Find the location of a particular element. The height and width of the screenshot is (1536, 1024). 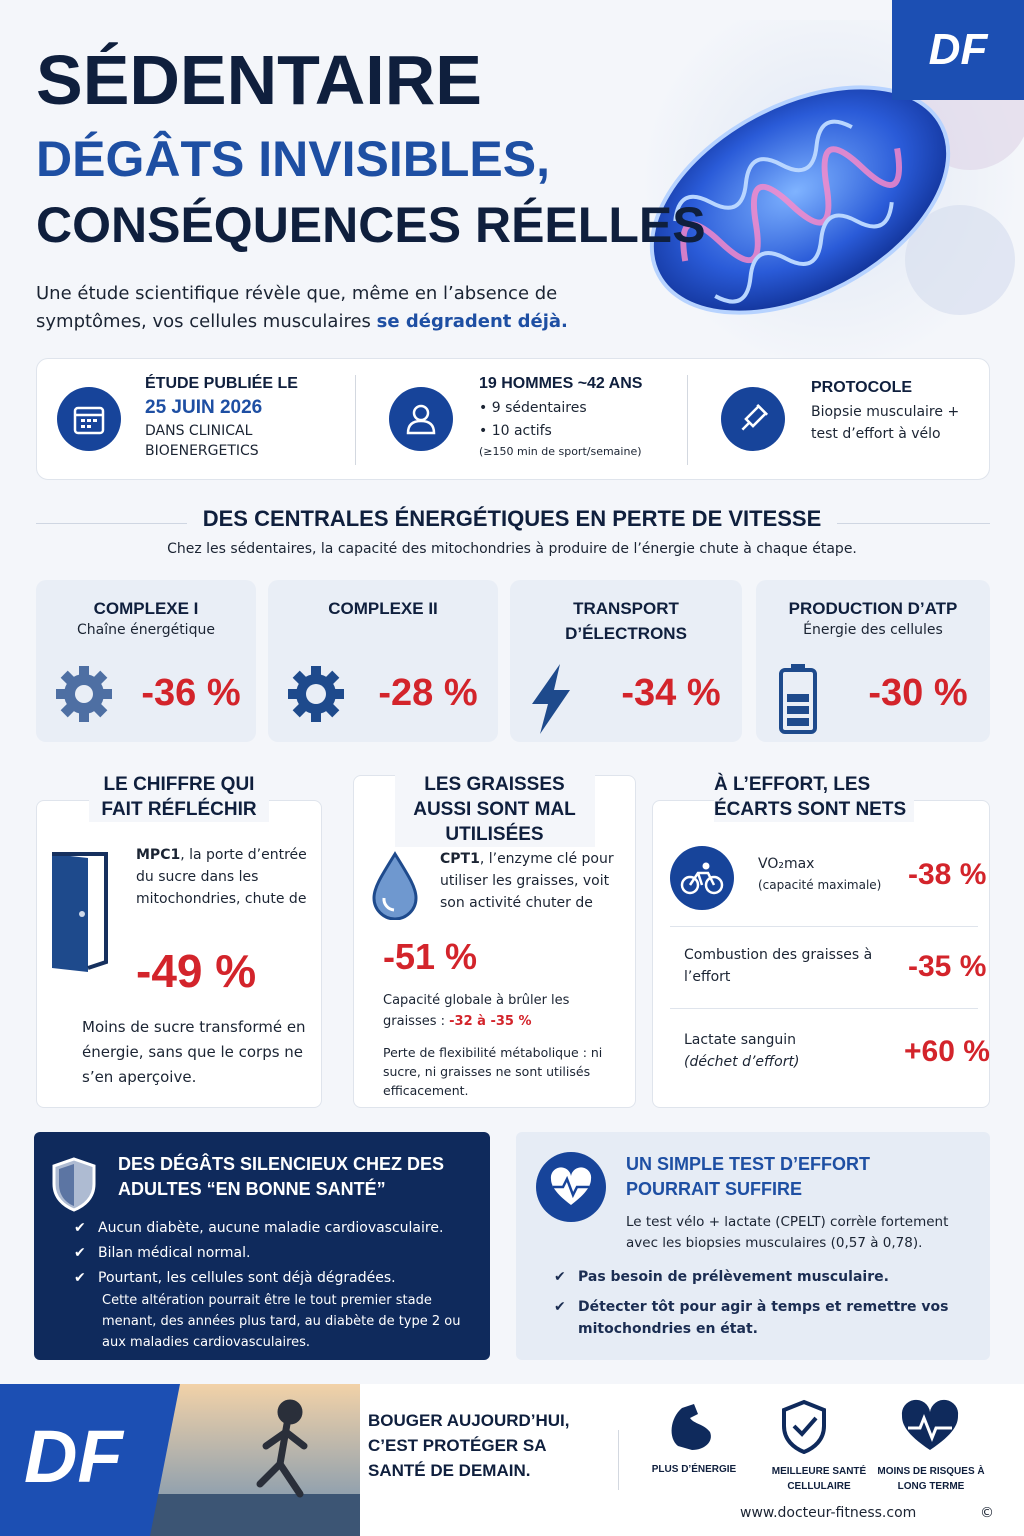

publication-date: 25 JUIN 2026 is located at coordinates (204, 407).